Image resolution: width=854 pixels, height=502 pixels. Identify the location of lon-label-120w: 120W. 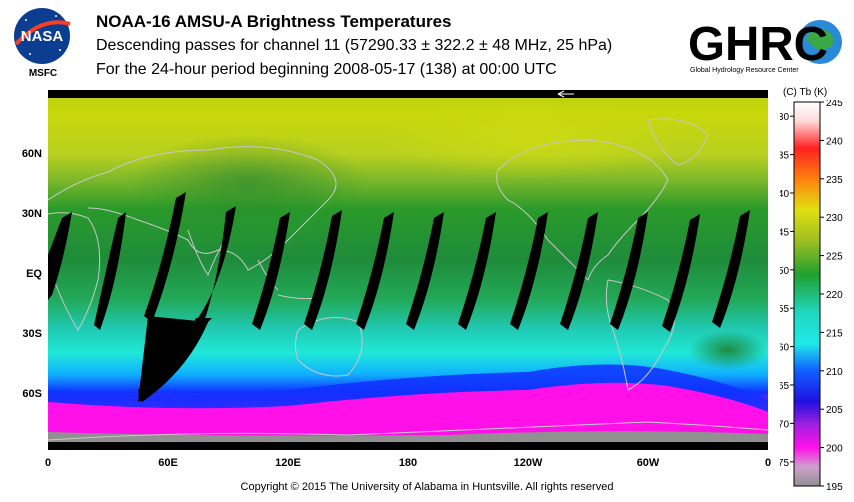
(528, 463).